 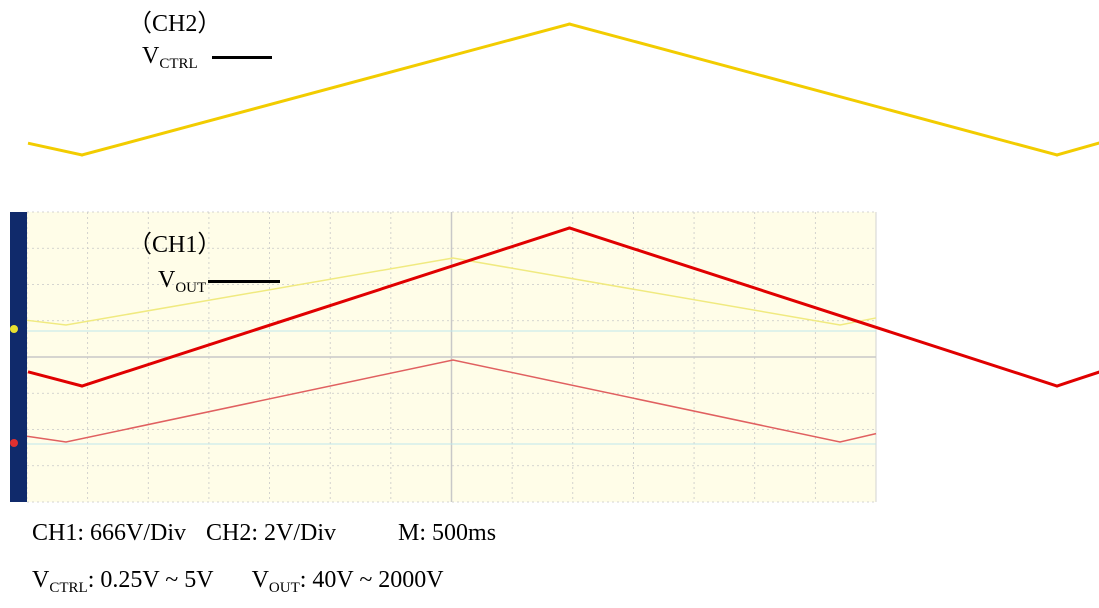 What do you see at coordinates (175, 245) in the screenshot?
I see `ch1-label: （CH1）` at bounding box center [175, 245].